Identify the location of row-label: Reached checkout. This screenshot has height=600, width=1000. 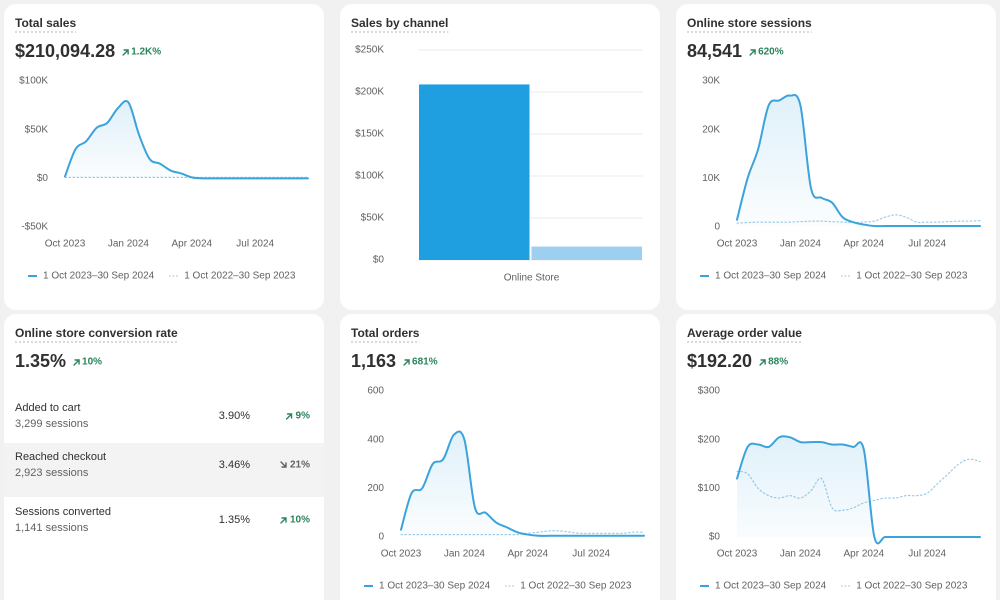
(60, 457).